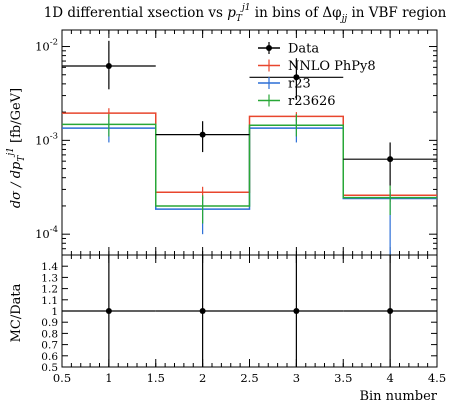 Image resolution: width=450 pixels, height=406 pixels. Describe the element at coordinates (312, 101) in the screenshot. I see `legend-label: r23626` at that location.